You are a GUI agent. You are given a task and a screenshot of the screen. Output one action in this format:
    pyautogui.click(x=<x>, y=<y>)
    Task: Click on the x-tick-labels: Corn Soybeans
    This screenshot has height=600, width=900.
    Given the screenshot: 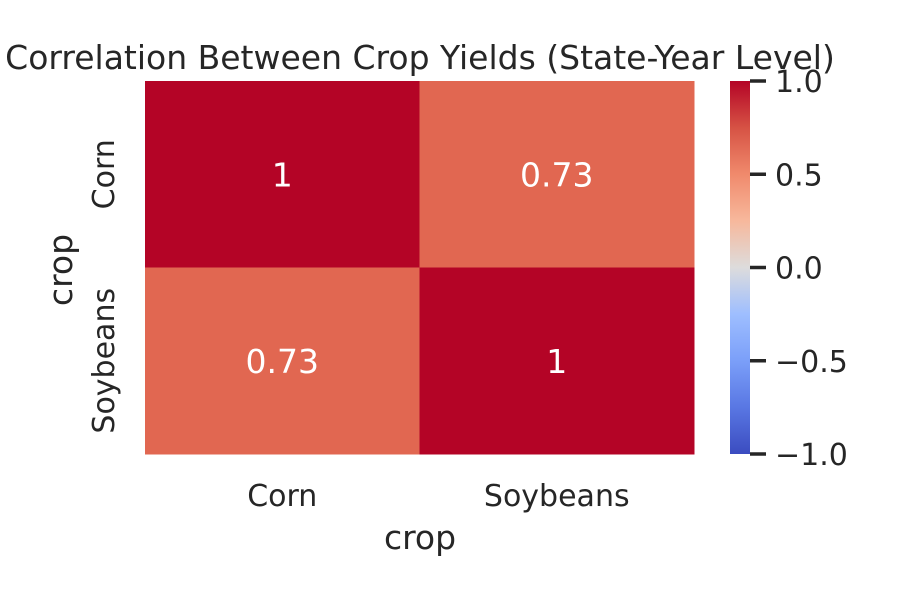 What is the action you would take?
    pyautogui.click(x=438, y=496)
    